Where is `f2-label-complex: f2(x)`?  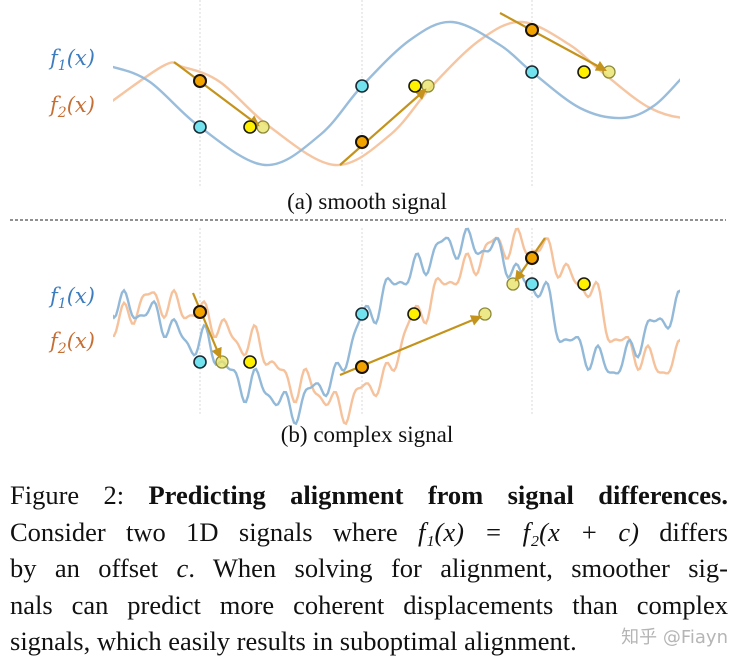
f2-label-complex: f2(x) is located at coordinates (71, 343).